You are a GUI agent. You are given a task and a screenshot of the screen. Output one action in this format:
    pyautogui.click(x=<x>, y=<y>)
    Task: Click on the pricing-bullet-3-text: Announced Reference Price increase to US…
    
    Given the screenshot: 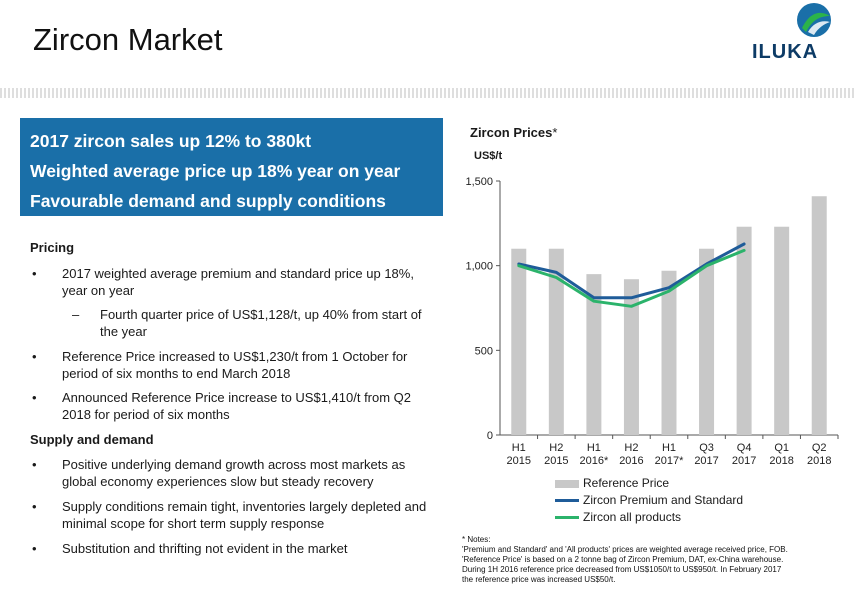 What is the action you would take?
    pyautogui.click(x=237, y=406)
    